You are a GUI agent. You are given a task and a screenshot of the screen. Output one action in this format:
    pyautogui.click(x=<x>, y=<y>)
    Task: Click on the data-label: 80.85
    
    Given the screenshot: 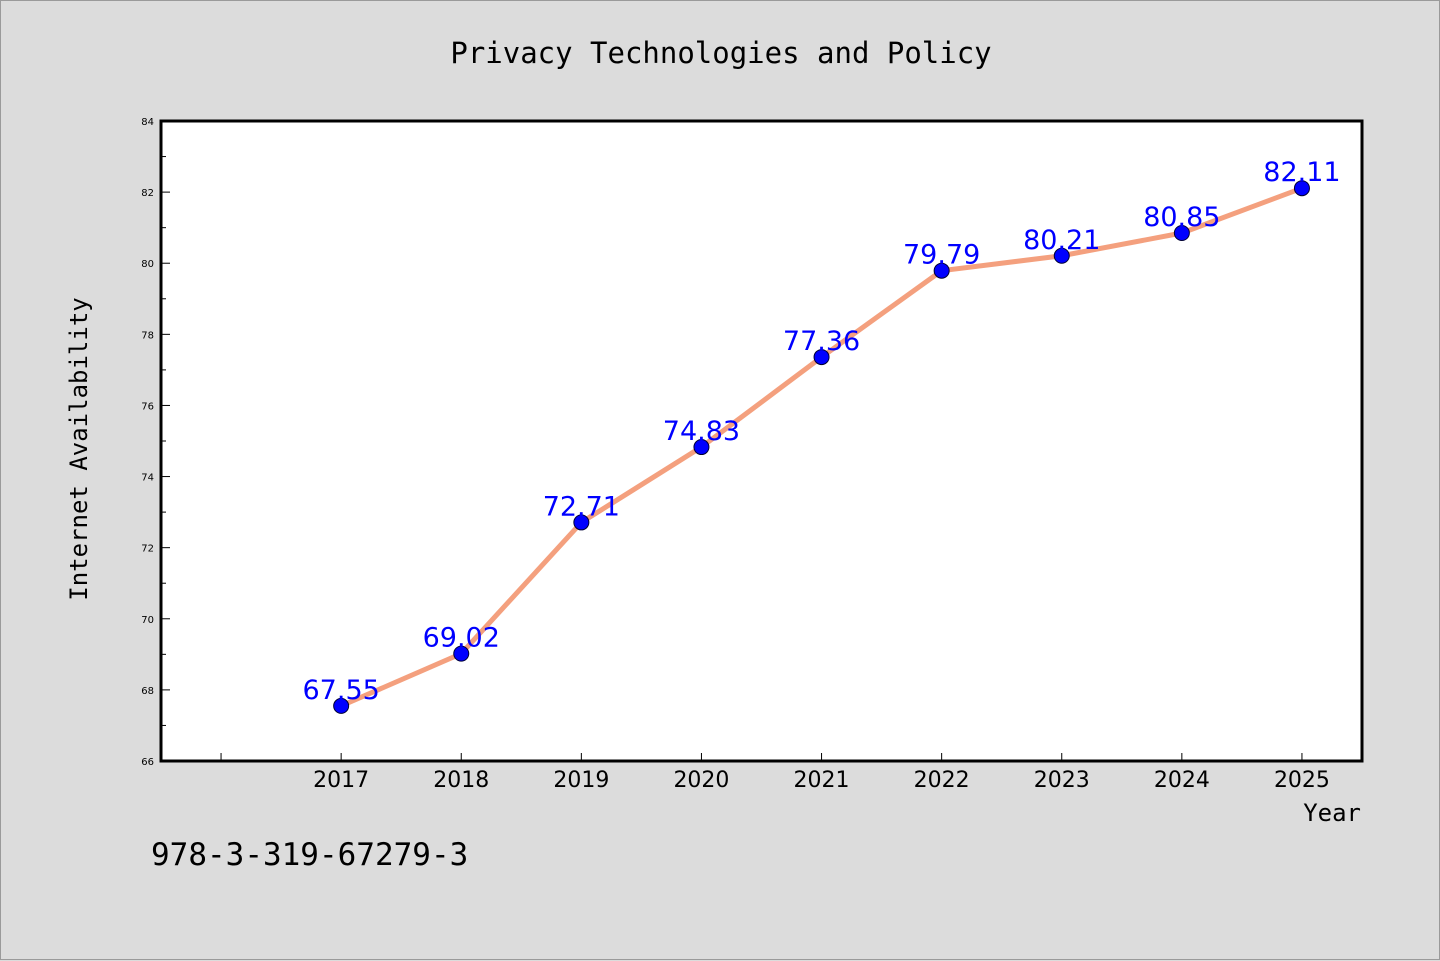 What is the action you would take?
    pyautogui.click(x=1181, y=217)
    